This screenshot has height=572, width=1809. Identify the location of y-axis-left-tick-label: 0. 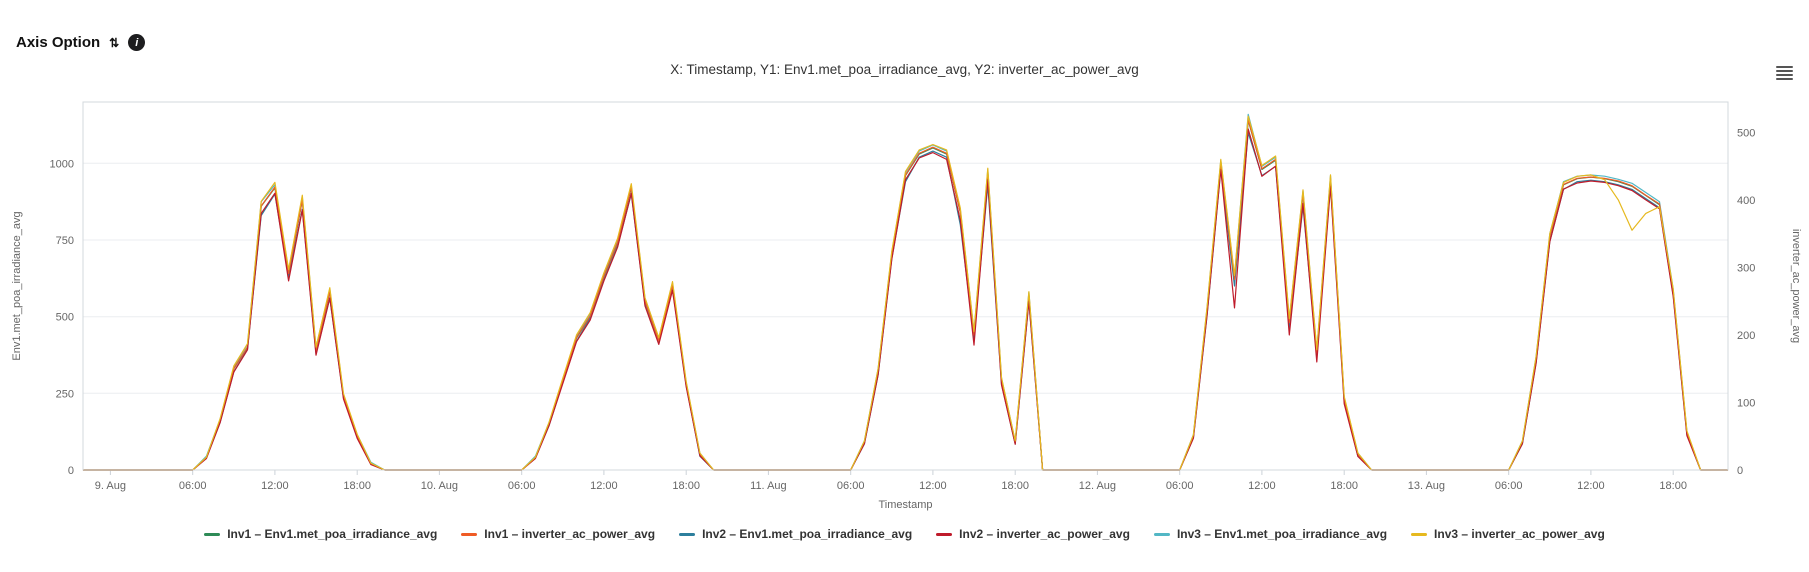
(71, 471).